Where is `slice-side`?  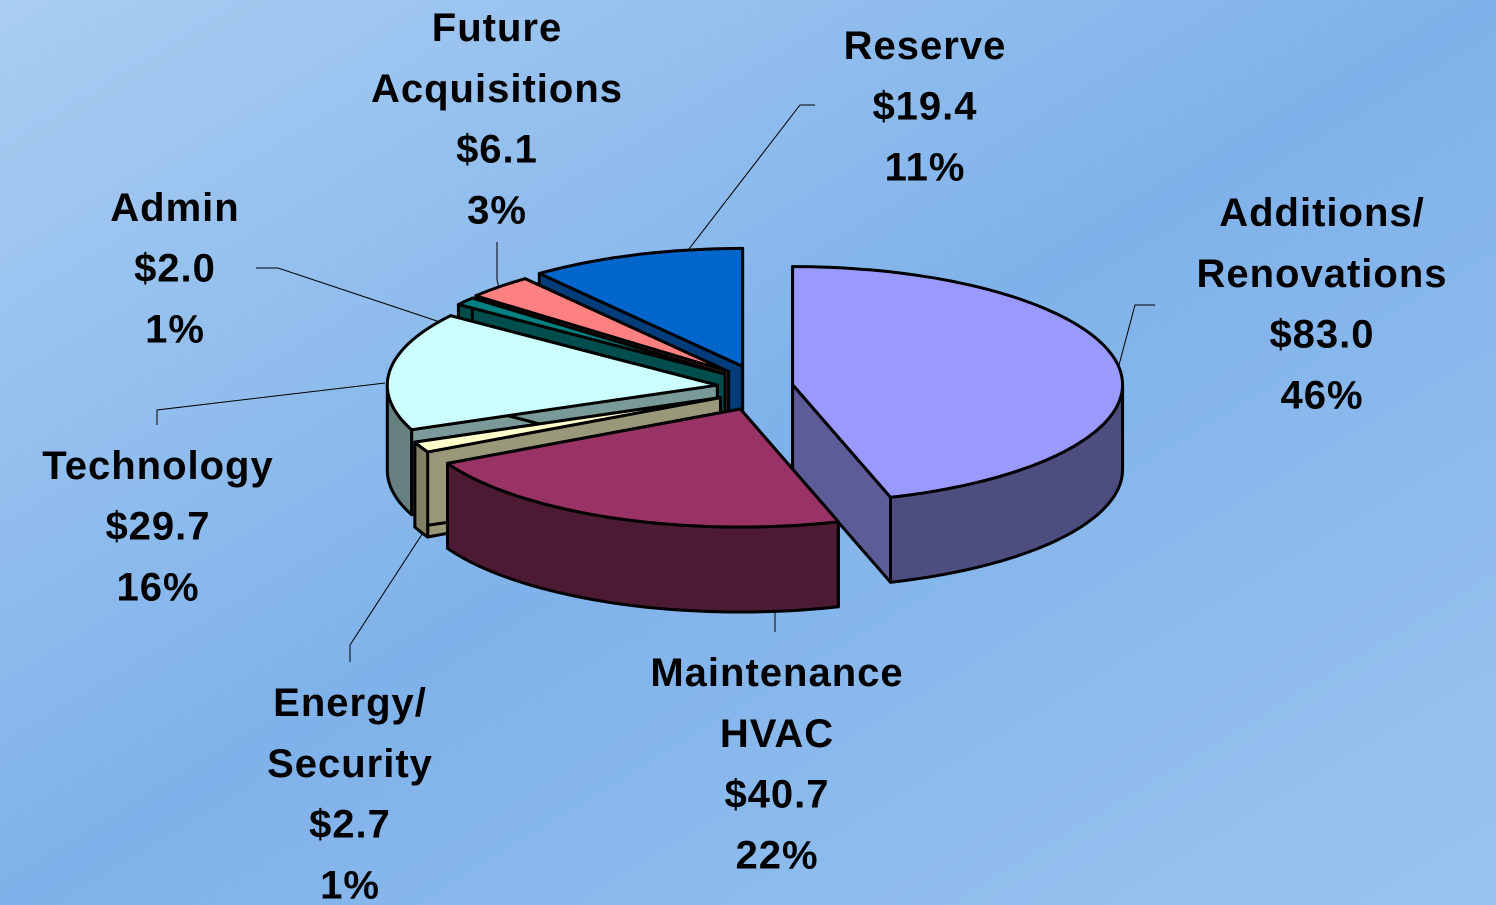
slice-side is located at coordinates (421, 489).